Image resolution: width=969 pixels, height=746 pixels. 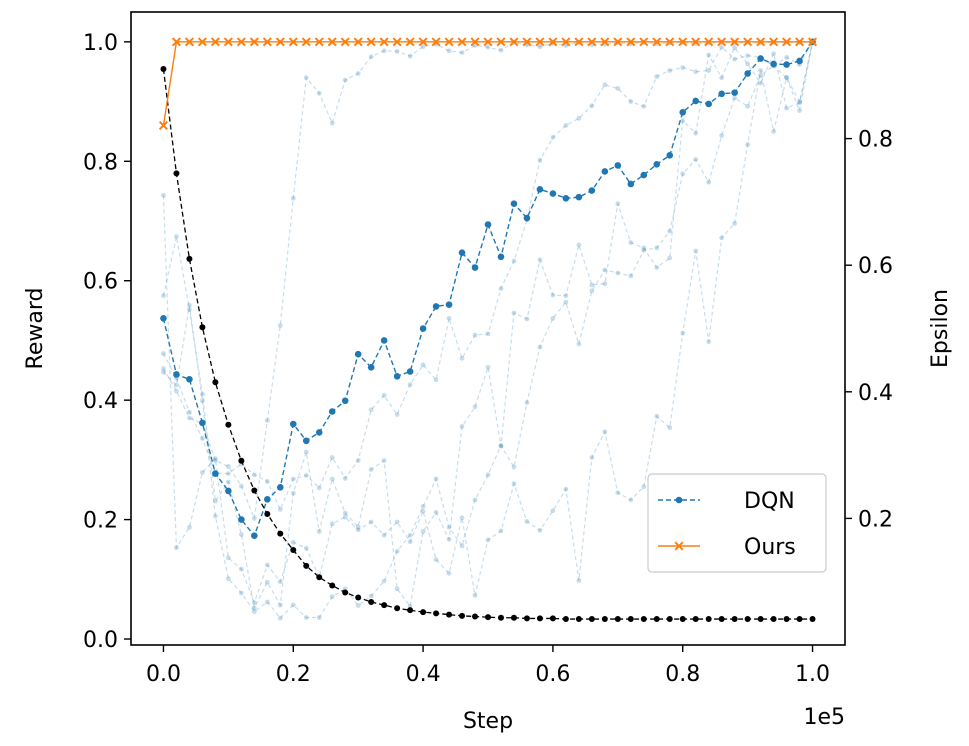 I want to click on legend-box, so click(x=737, y=523).